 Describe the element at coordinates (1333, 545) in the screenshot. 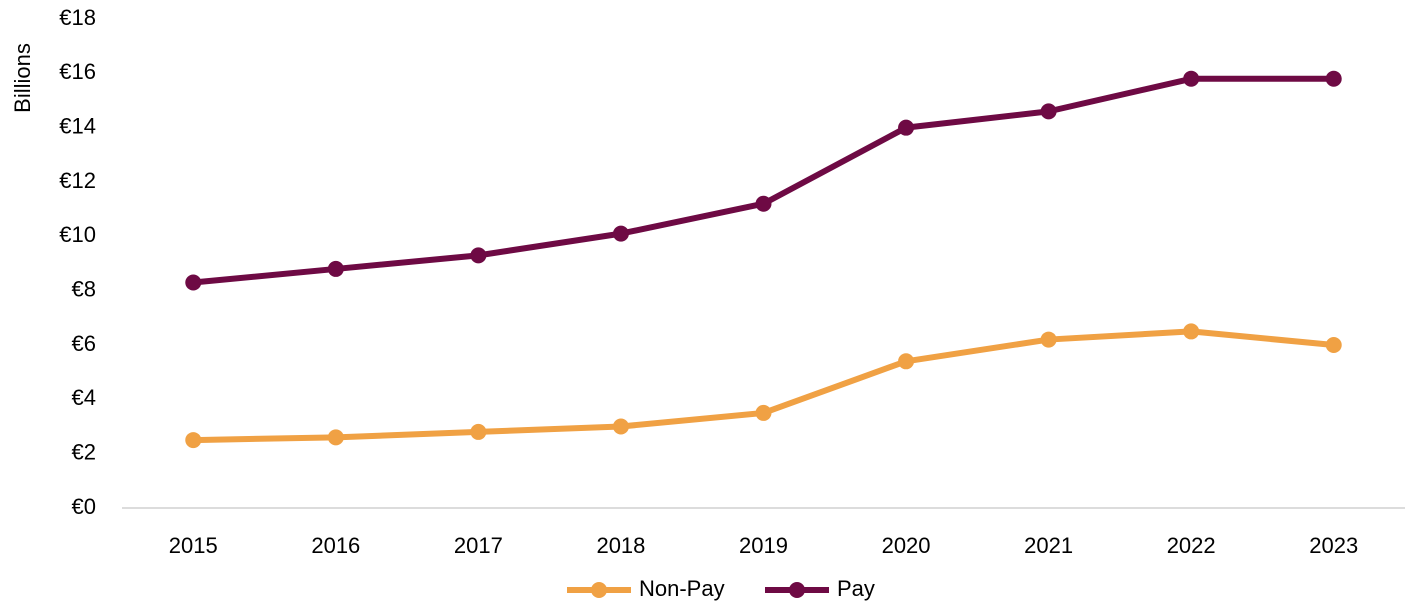

I see `x-tick-label: 2023` at that location.